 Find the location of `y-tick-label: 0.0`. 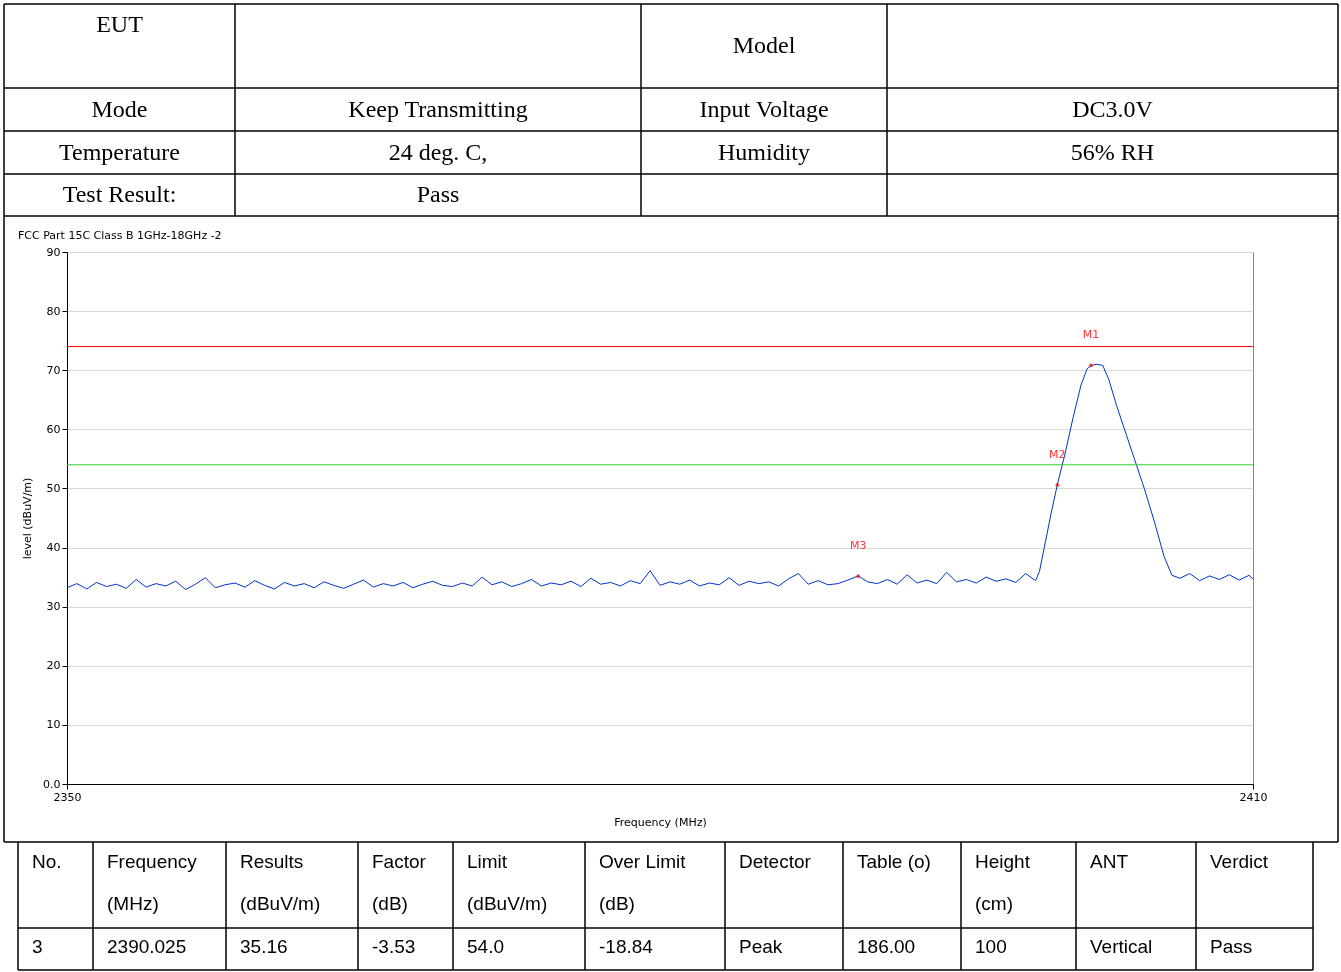

y-tick-label: 0.0 is located at coordinates (52, 784).